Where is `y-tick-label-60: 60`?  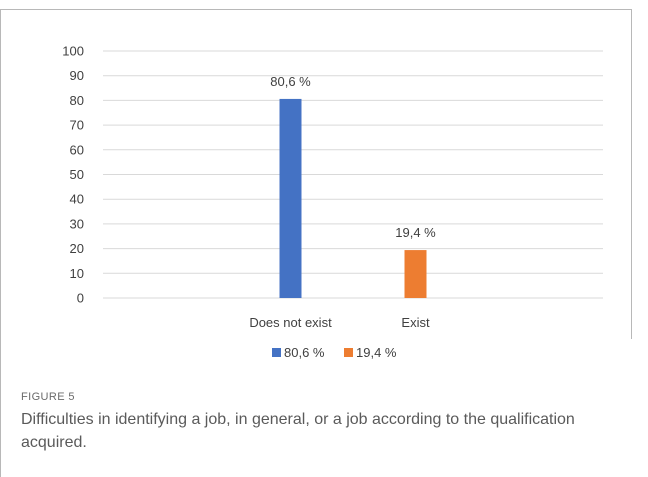
y-tick-label-60: 60 is located at coordinates (77, 149).